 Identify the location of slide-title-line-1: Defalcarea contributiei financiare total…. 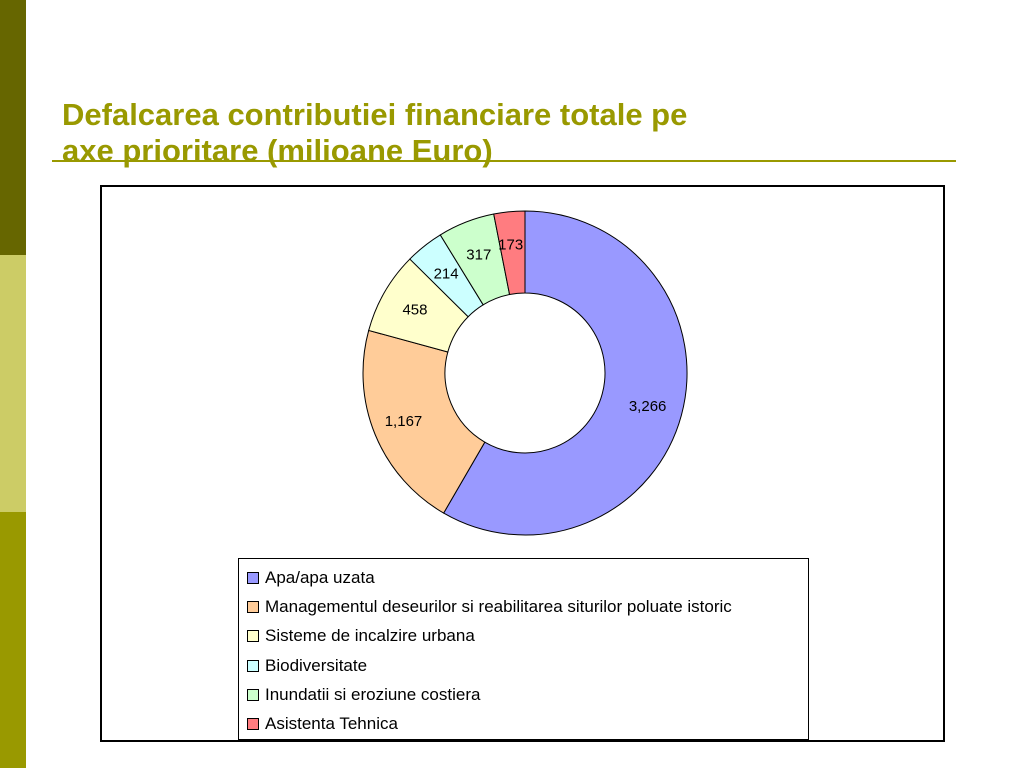
(375, 114).